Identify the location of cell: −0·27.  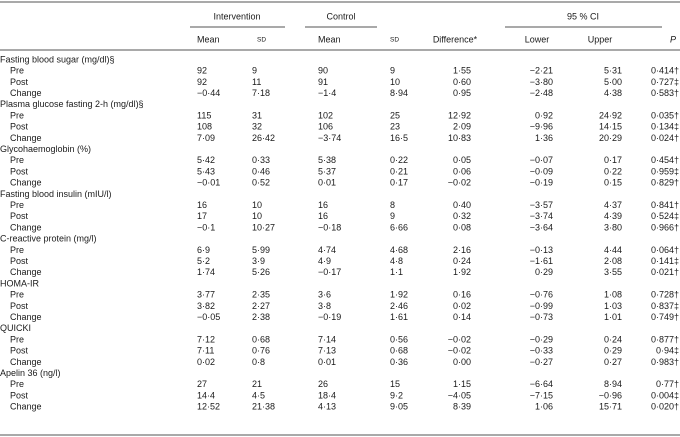
(541, 362).